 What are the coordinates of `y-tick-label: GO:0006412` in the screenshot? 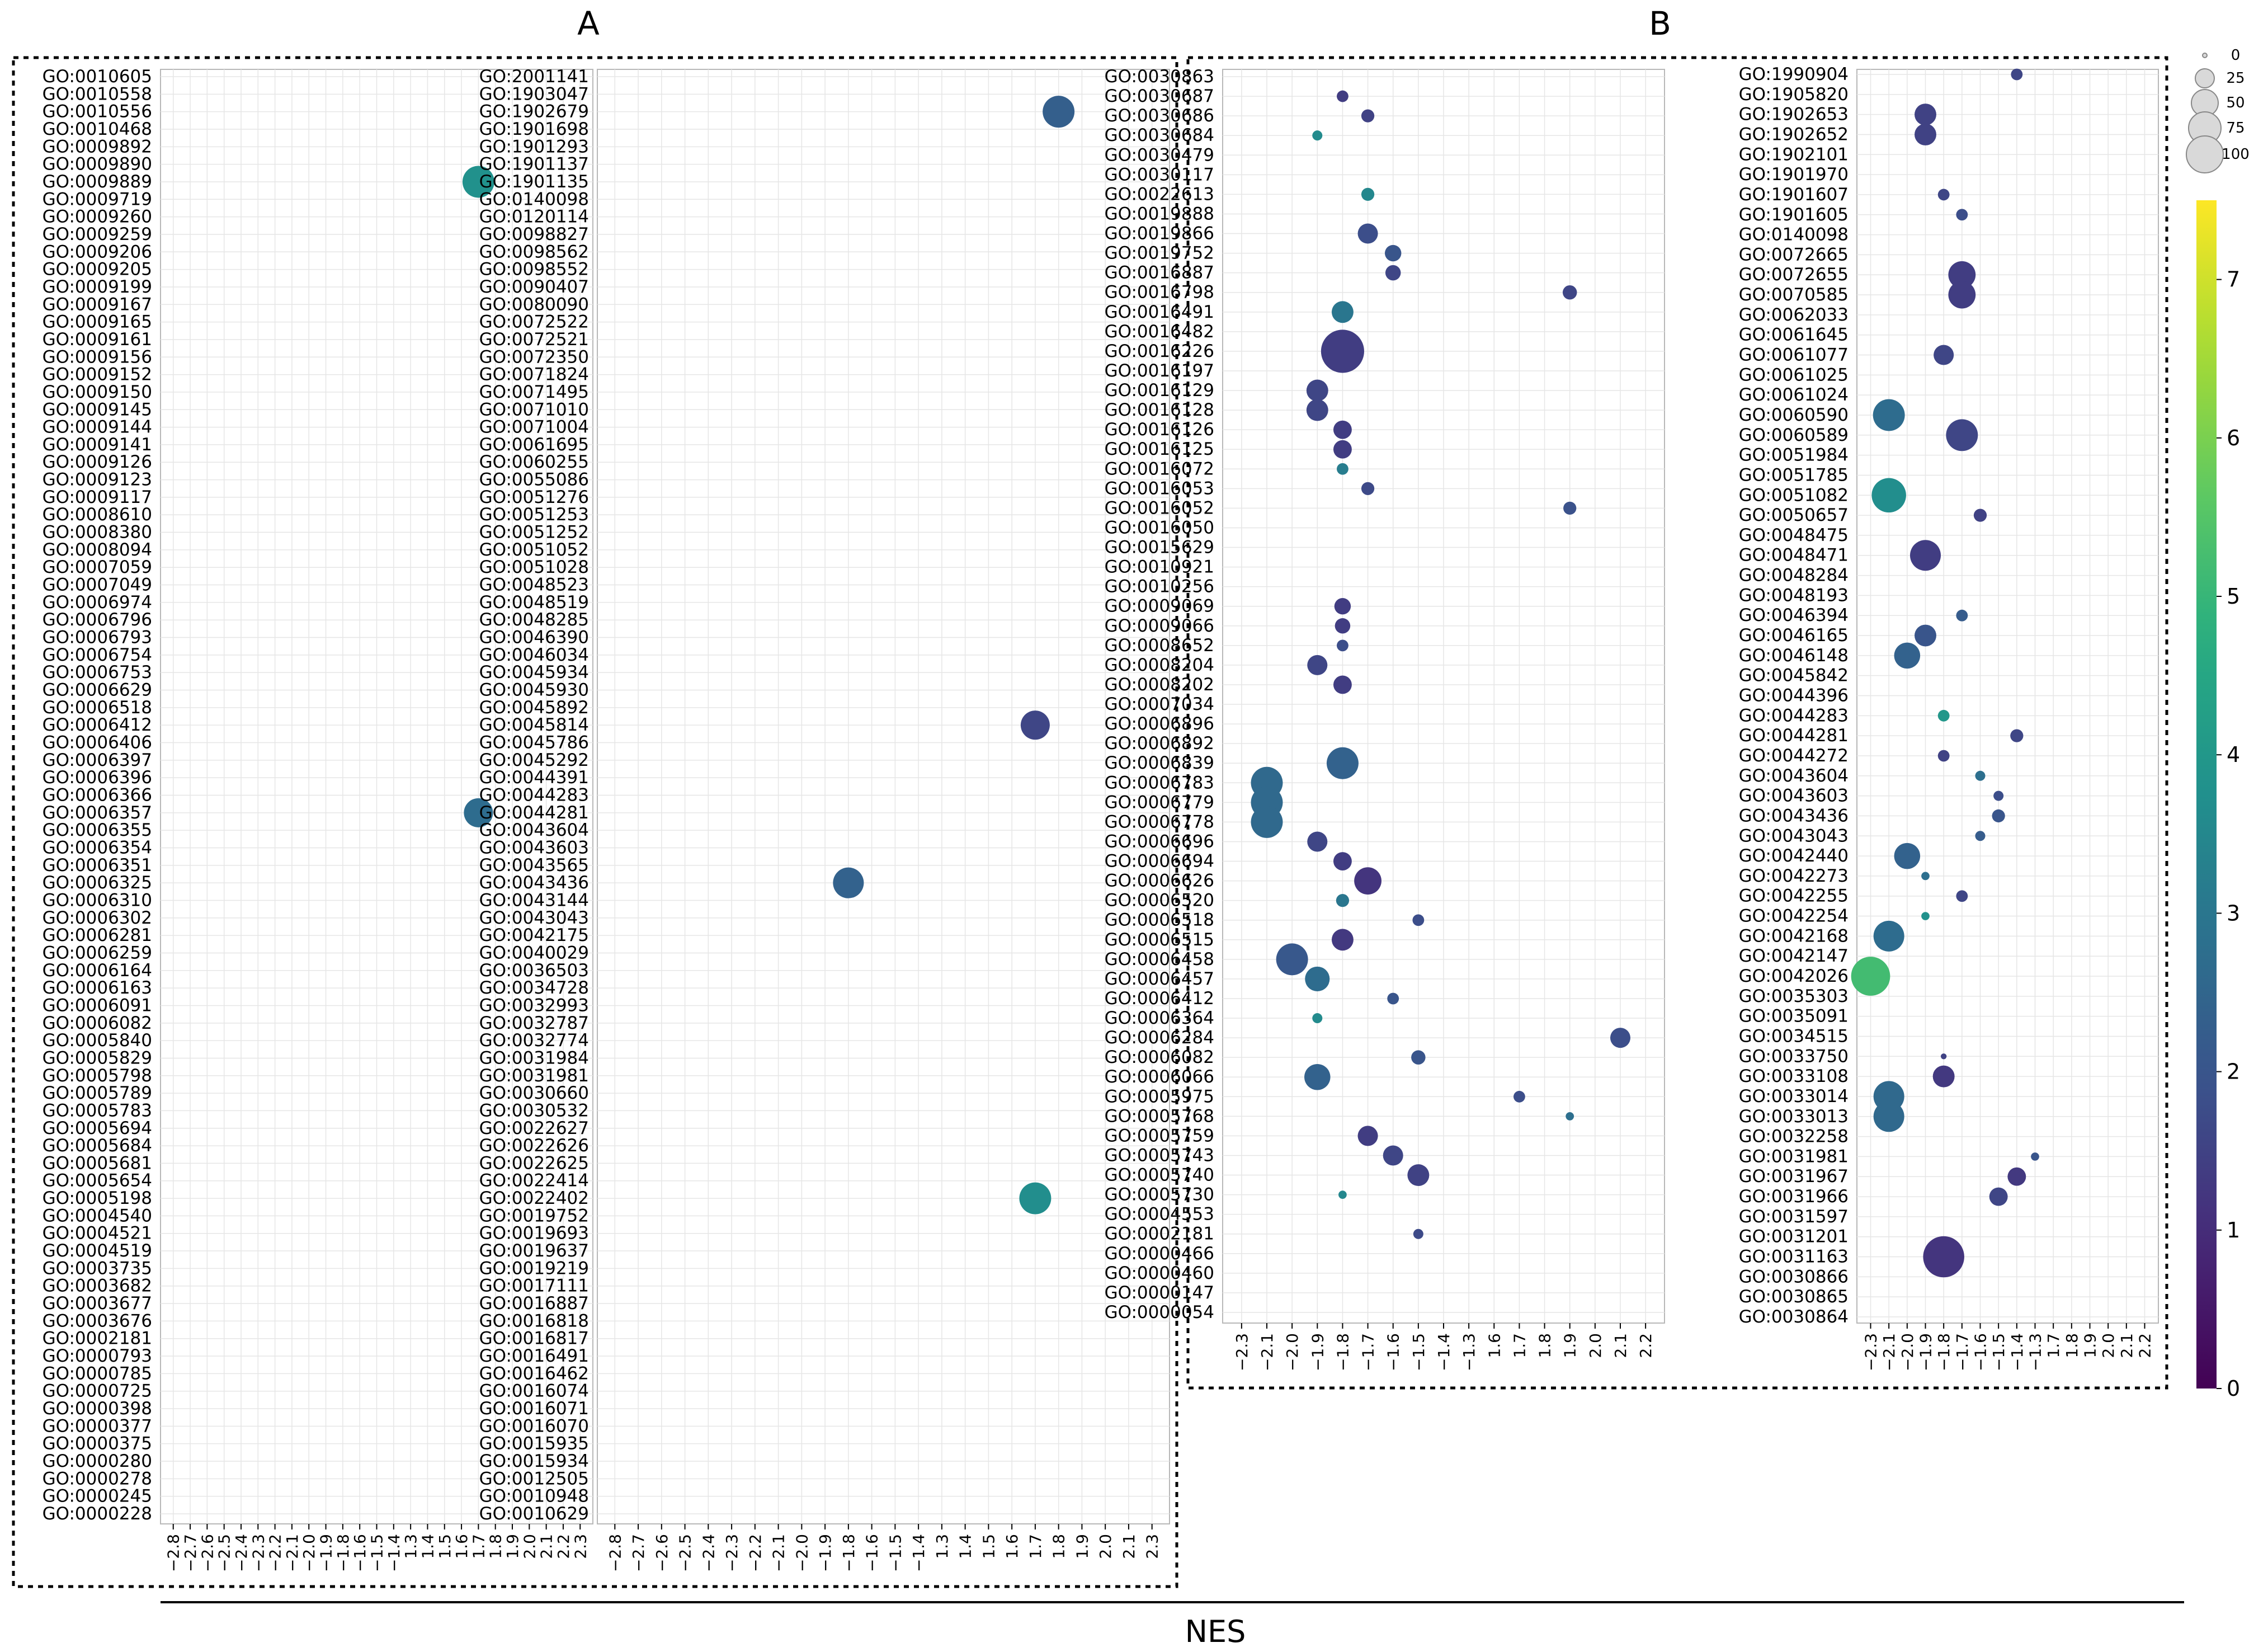 It's located at (1159, 999).